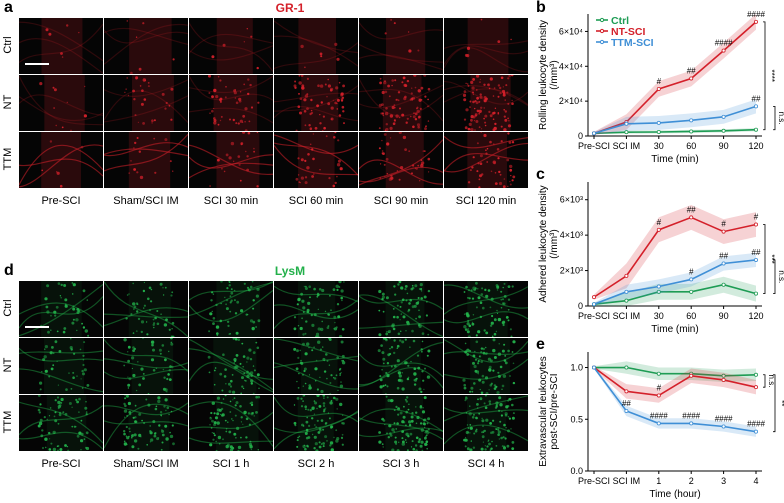  What do you see at coordinates (571, 271) in the screenshot?
I see `y-tick-label: 2×10³` at bounding box center [571, 271].